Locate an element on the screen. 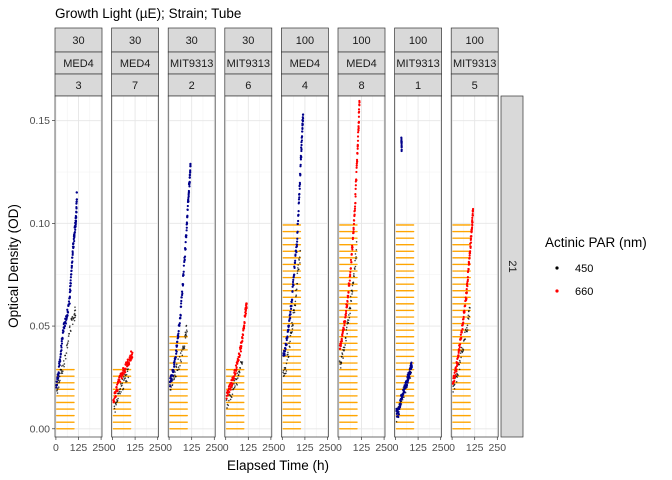 The width and height of the screenshot is (672, 480). strip-box is located at coordinates (135, 40).